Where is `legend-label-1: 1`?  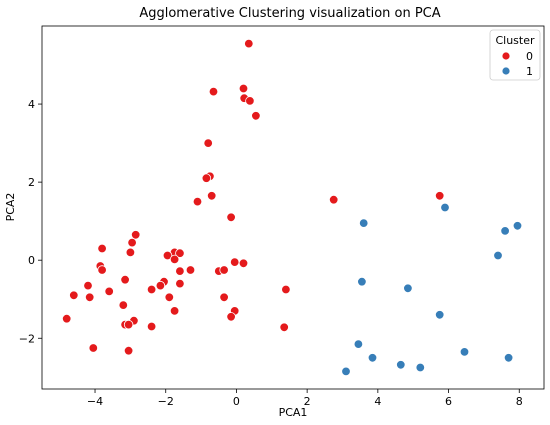 legend-label-1: 1 is located at coordinates (529, 71).